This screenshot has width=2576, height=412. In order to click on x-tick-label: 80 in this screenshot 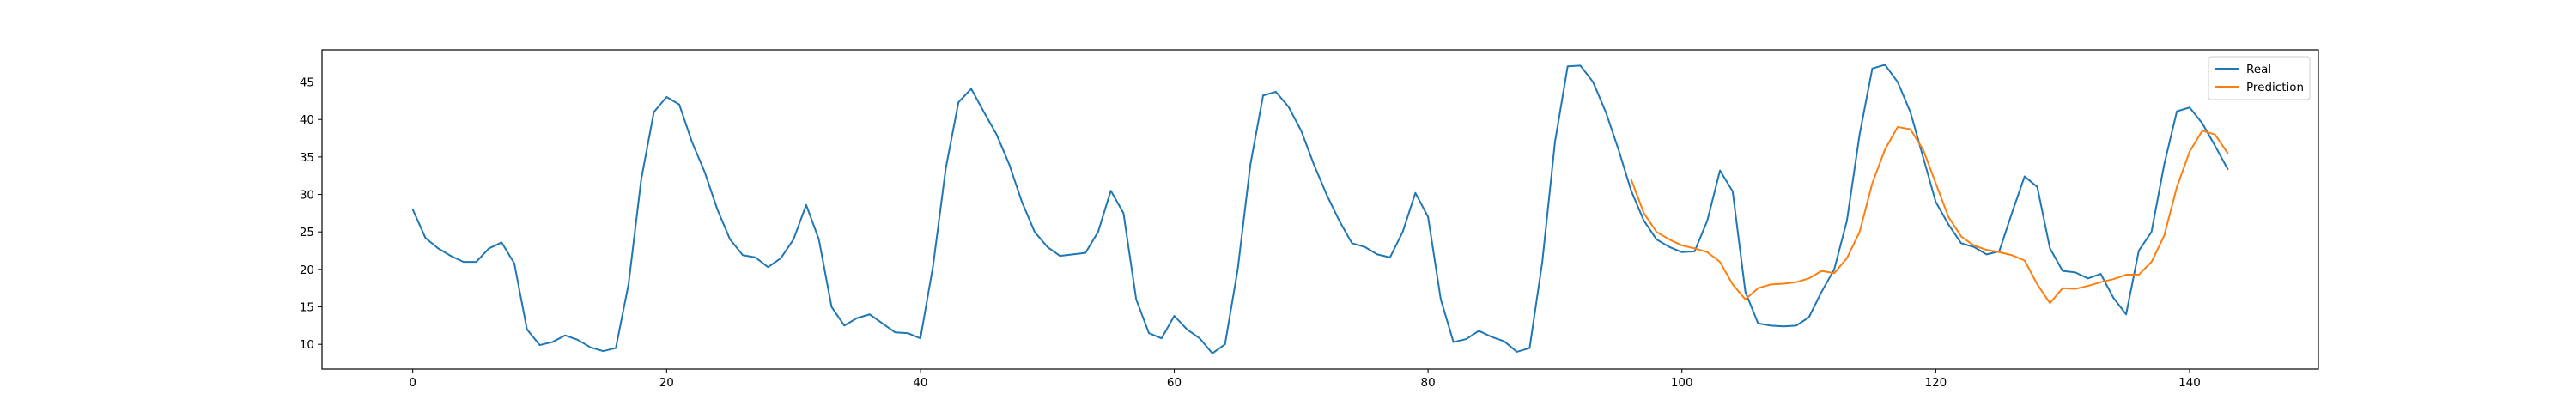, I will do `click(1429, 383)`.